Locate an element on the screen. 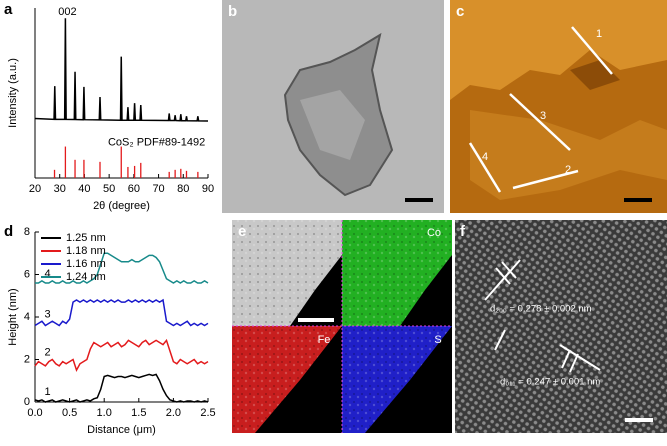 Image resolution: width=667 pixels, height=446 pixels. y-axis-label: Height (nm) is located at coordinates (13, 316).